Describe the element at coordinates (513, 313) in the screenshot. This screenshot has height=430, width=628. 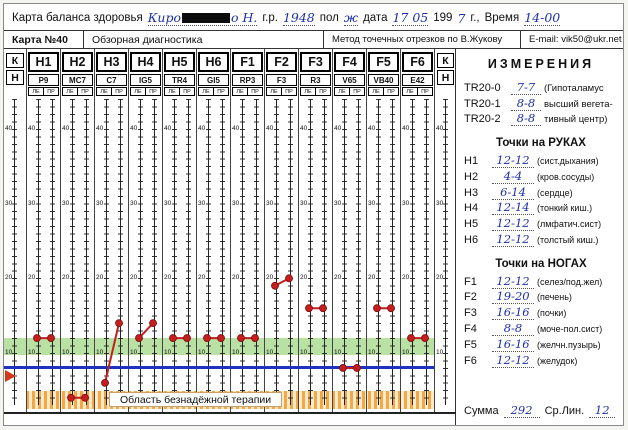
I see `measure-value: 16-16` at that location.